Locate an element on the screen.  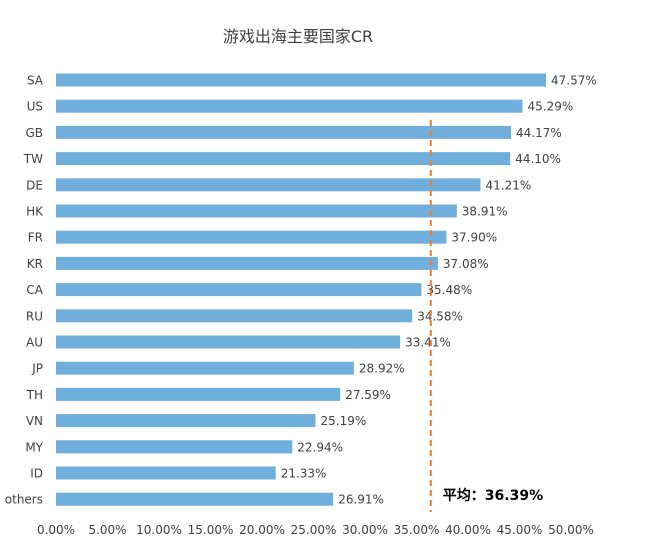
value-label-th: 27.59% is located at coordinates (368, 395).